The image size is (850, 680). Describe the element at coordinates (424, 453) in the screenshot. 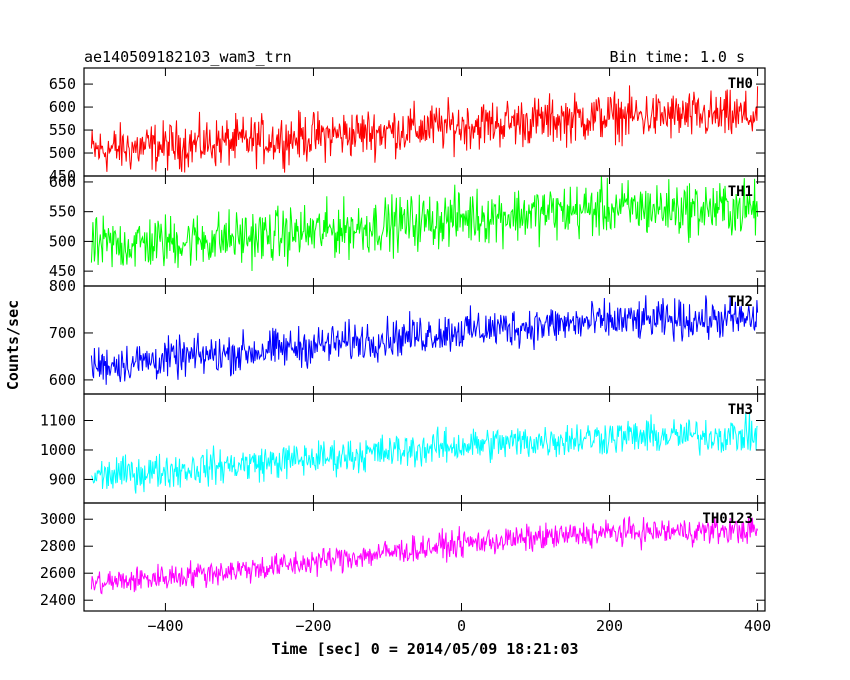

I see `series-line-th3` at that location.